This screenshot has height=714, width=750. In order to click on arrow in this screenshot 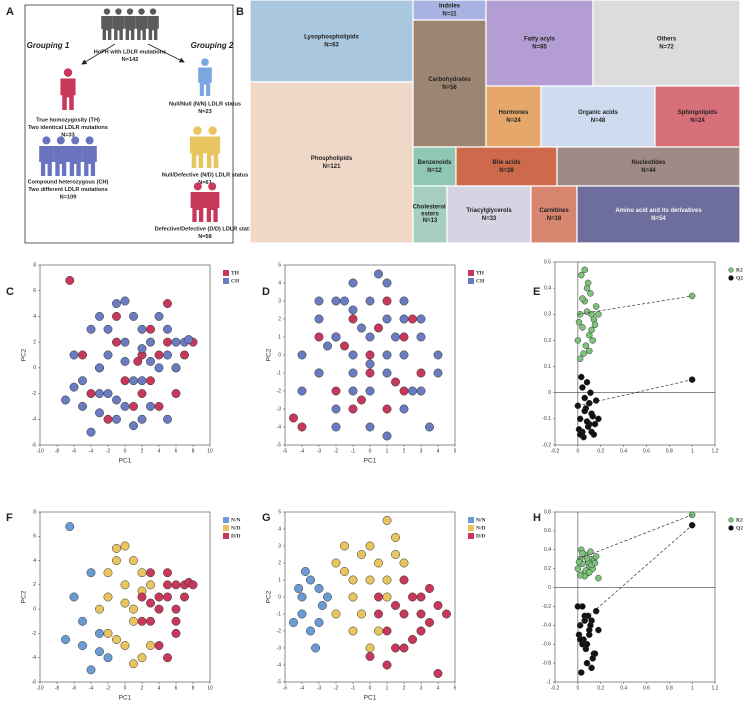, I will do `click(98, 54)`.